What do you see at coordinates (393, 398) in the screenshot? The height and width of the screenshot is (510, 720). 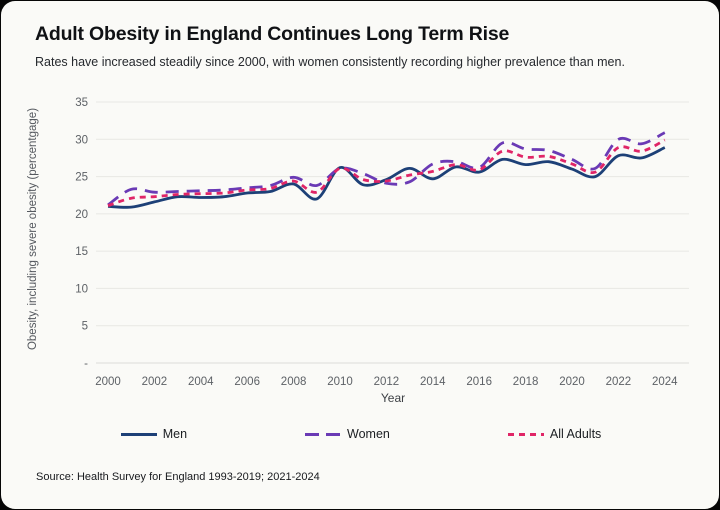 I see `x-axis-label: Year` at bounding box center [393, 398].